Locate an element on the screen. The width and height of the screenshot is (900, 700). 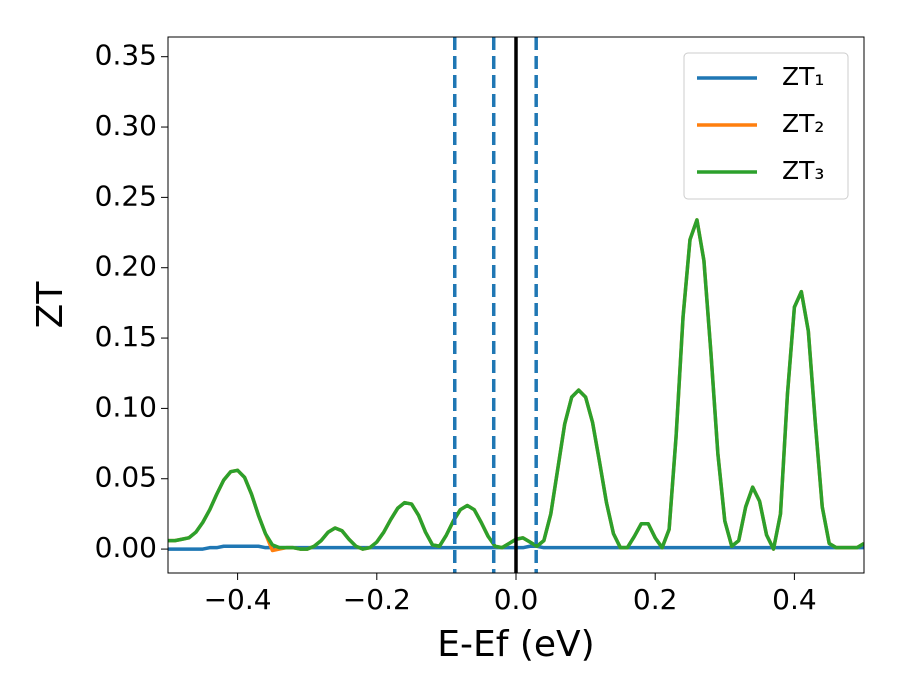
y-axis-label: ZT is located at coordinates (50, 305).